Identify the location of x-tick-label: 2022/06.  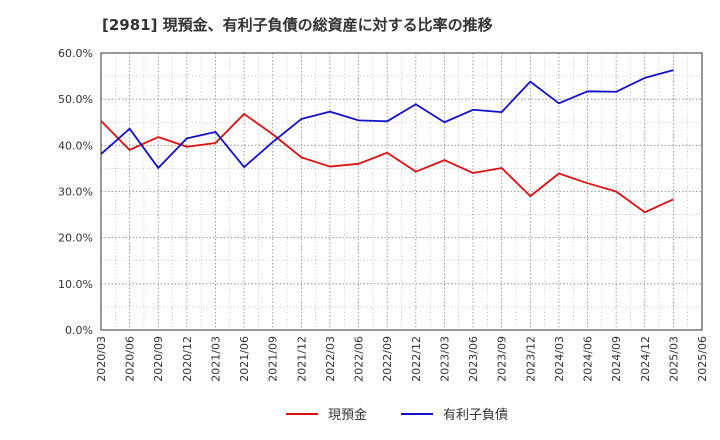
(359, 359).